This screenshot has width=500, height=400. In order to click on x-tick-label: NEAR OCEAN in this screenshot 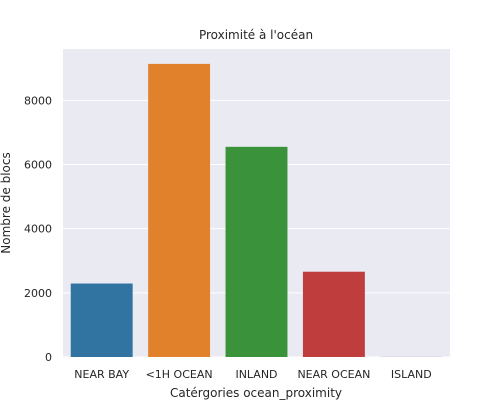, I will do `click(333, 374)`.